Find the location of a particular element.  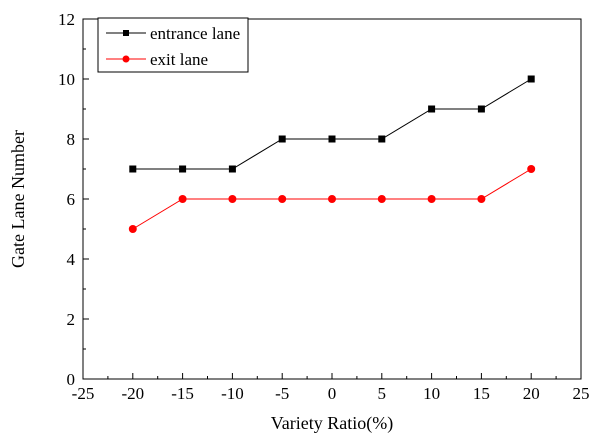

y-tick-label: 4 is located at coordinates (71, 259).